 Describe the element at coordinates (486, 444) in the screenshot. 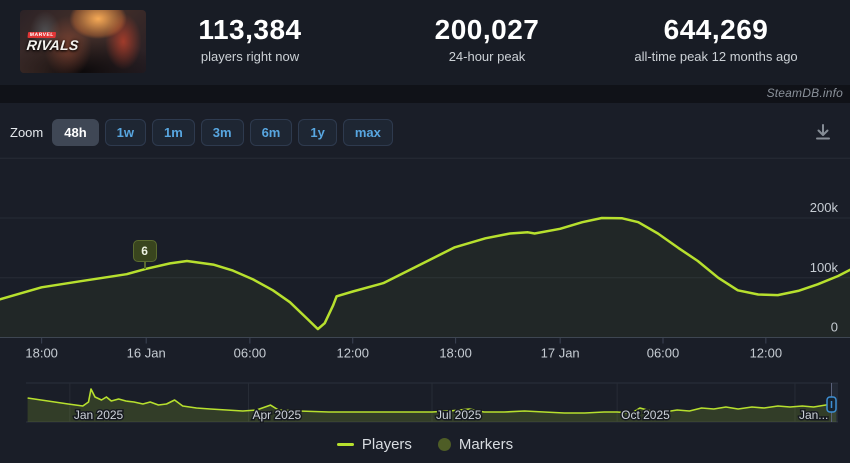

I see `legend-label: Markers` at that location.